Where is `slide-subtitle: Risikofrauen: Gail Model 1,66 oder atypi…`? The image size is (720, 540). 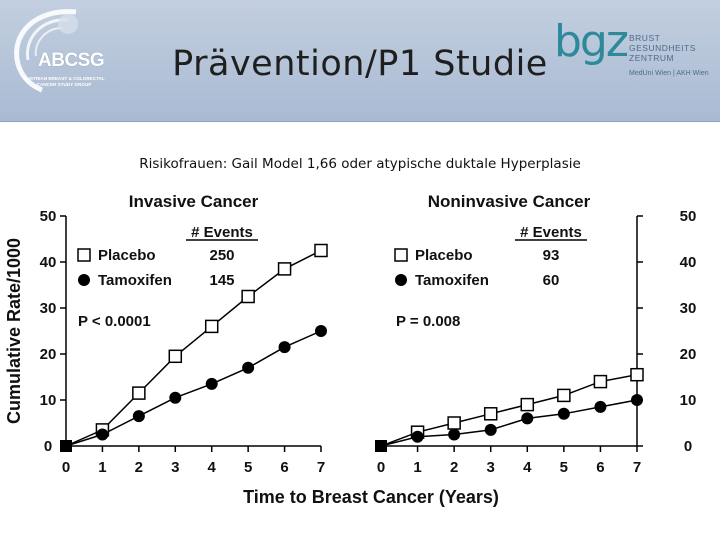
slide-subtitle: Risikofrauen: Gail Model 1,66 oder atypi… is located at coordinates (360, 164).